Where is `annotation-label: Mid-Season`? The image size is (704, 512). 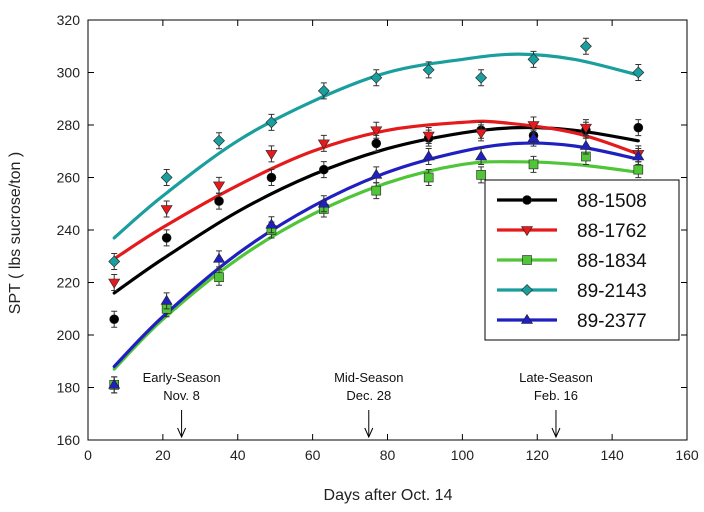
annotation-label: Mid-Season is located at coordinates (368, 377).